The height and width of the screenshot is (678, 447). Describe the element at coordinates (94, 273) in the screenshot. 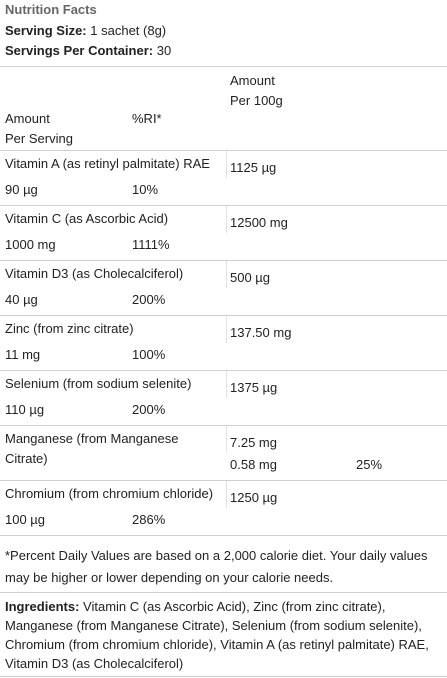

I see `nutrient-name: Vitamin D3 (as Cholecalciferol)` at that location.